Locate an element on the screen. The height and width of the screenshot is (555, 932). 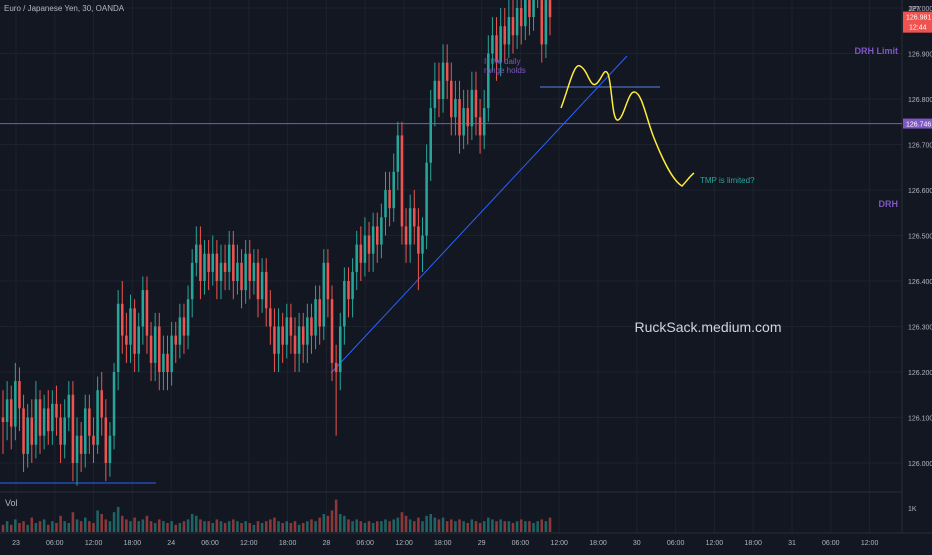
time-tick-label: 24 is located at coordinates (171, 543).